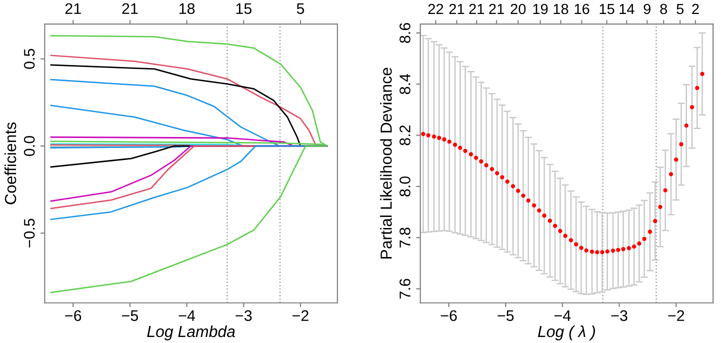  What do you see at coordinates (436, 9) in the screenshot?
I see `annotation: 22` at bounding box center [436, 9].